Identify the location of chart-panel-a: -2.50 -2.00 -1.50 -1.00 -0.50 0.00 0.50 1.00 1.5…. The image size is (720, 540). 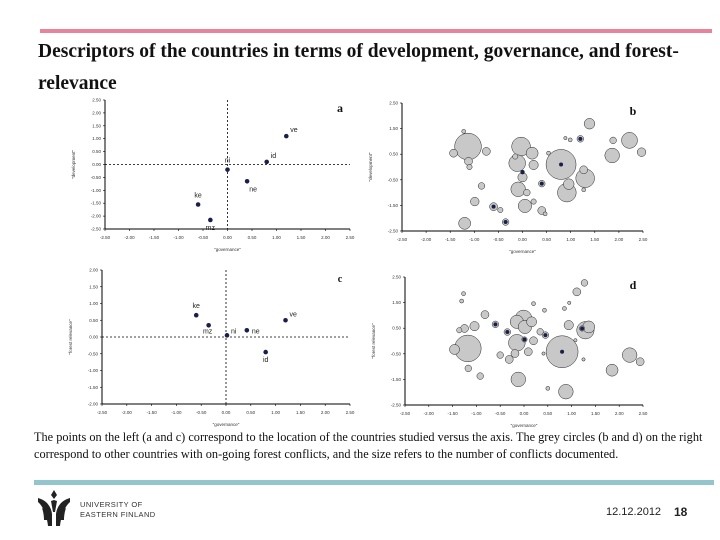
(213, 175).